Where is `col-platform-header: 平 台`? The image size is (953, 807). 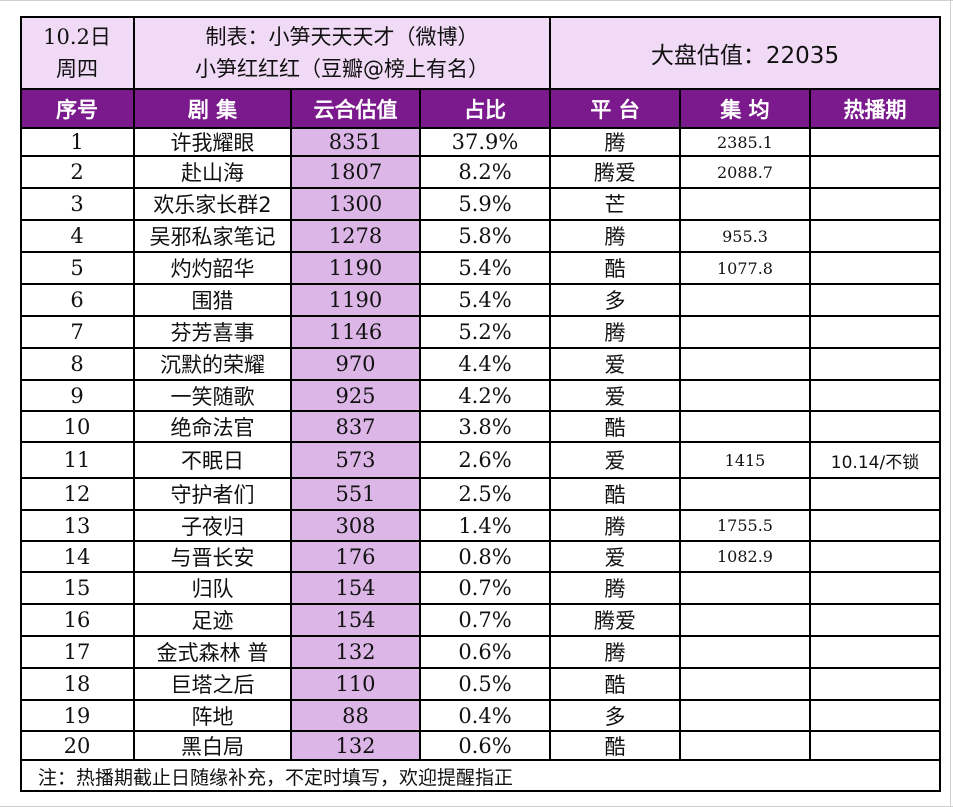 col-platform-header: 平 台 is located at coordinates (615, 108).